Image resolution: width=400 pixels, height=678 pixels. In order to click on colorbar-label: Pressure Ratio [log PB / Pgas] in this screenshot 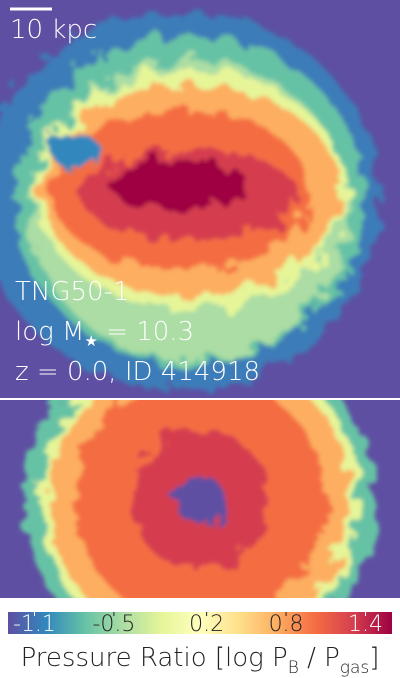, I will do `click(200, 660)`.